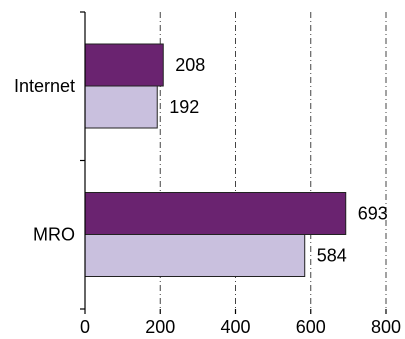 The image size is (405, 339). Describe the element at coordinates (235, 327) in the screenshot. I see `x-tick-label-400: 400` at that location.